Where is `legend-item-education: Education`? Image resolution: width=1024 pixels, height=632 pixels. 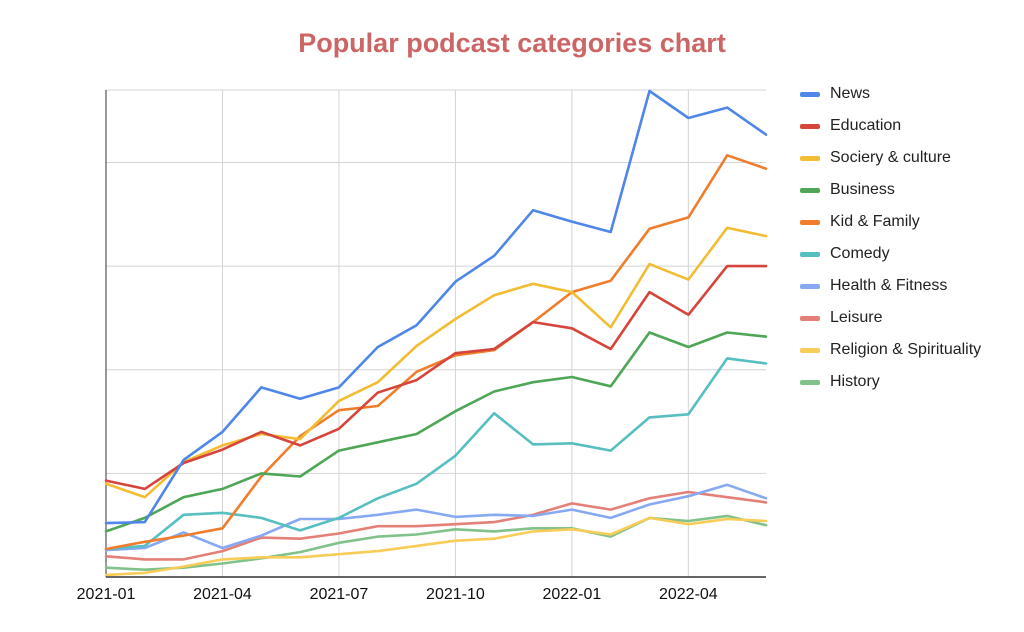
legend-item-education: Education is located at coordinates (890, 126).